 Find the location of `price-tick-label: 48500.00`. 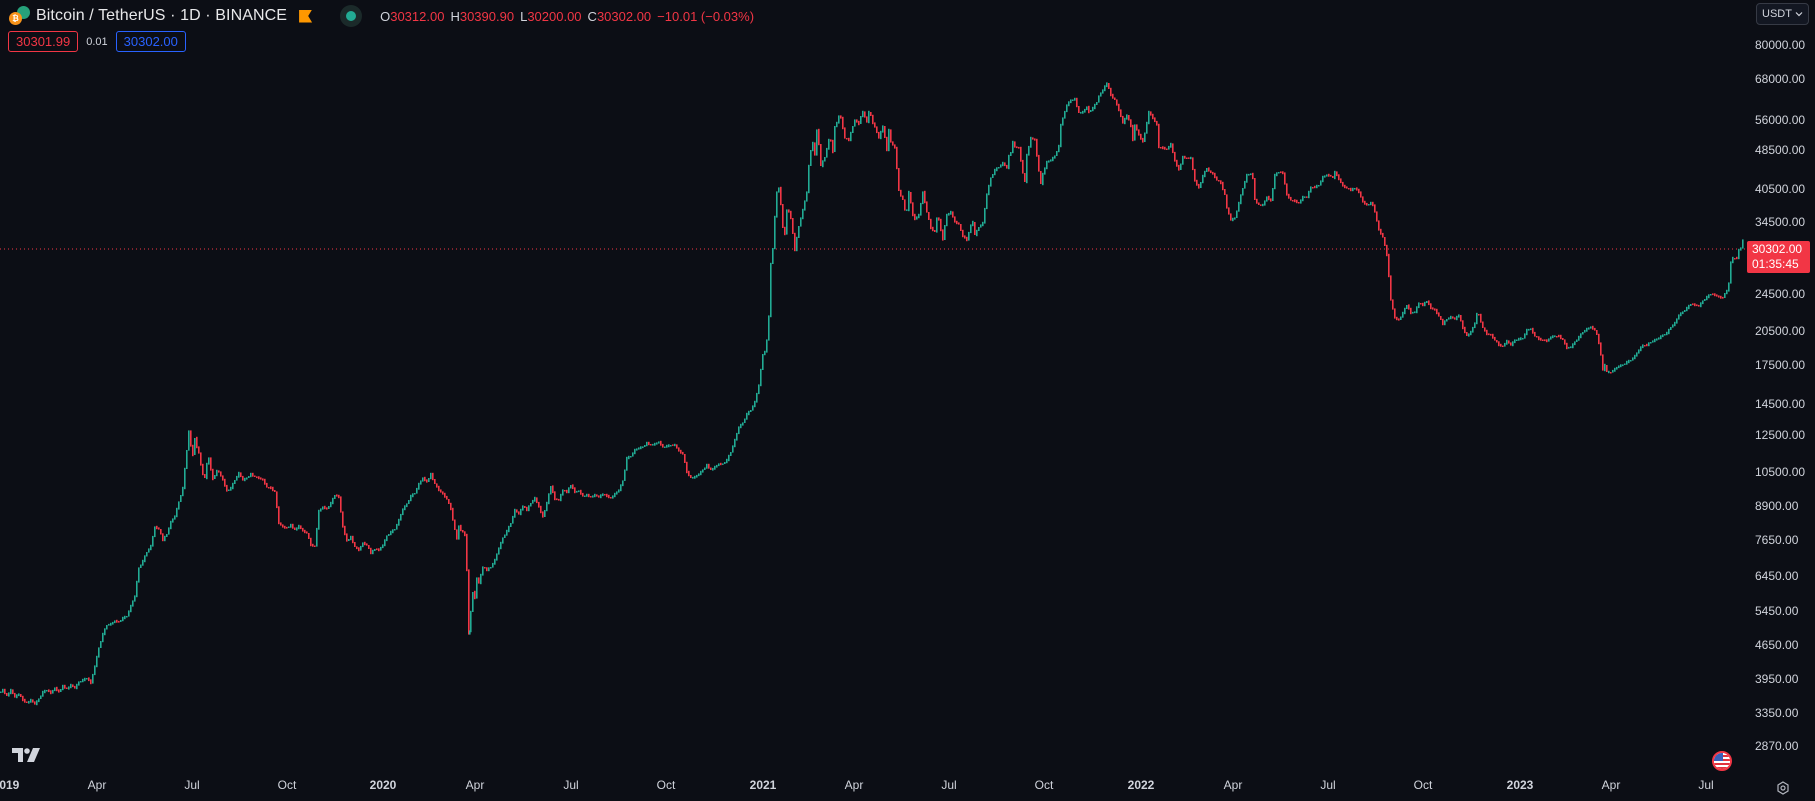

price-tick-label: 48500.00 is located at coordinates (1780, 150).